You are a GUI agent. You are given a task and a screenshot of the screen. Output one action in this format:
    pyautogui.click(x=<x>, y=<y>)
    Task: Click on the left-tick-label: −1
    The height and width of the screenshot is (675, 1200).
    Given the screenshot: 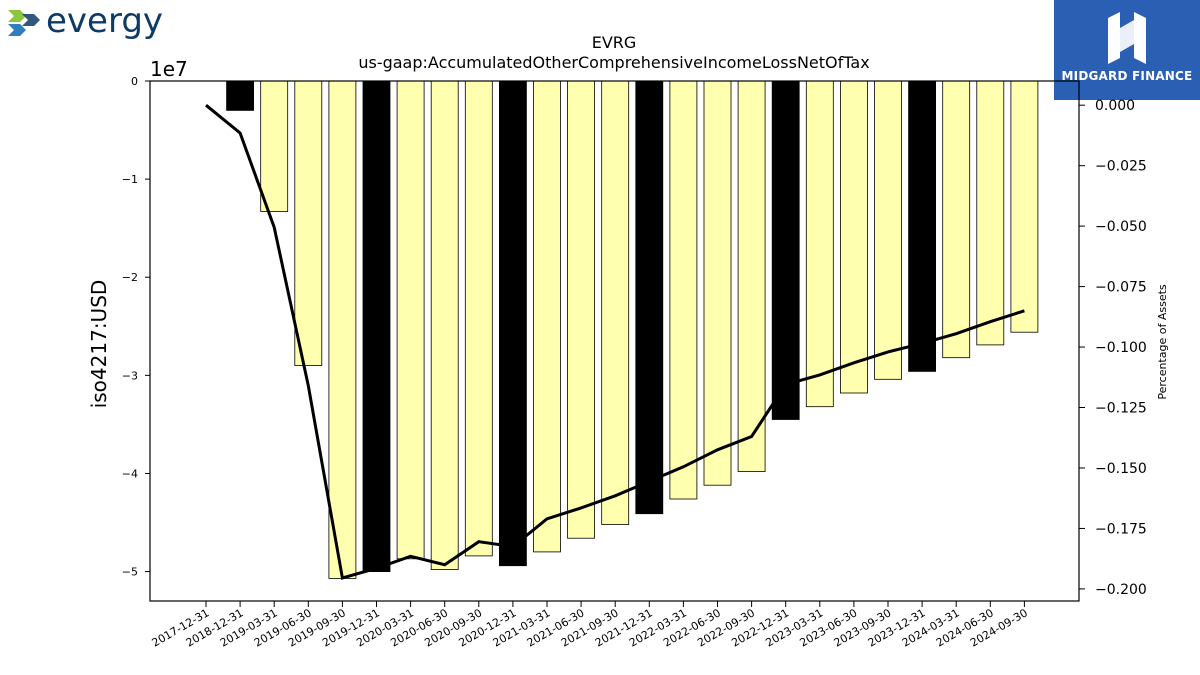 What is the action you would take?
    pyautogui.click(x=130, y=179)
    